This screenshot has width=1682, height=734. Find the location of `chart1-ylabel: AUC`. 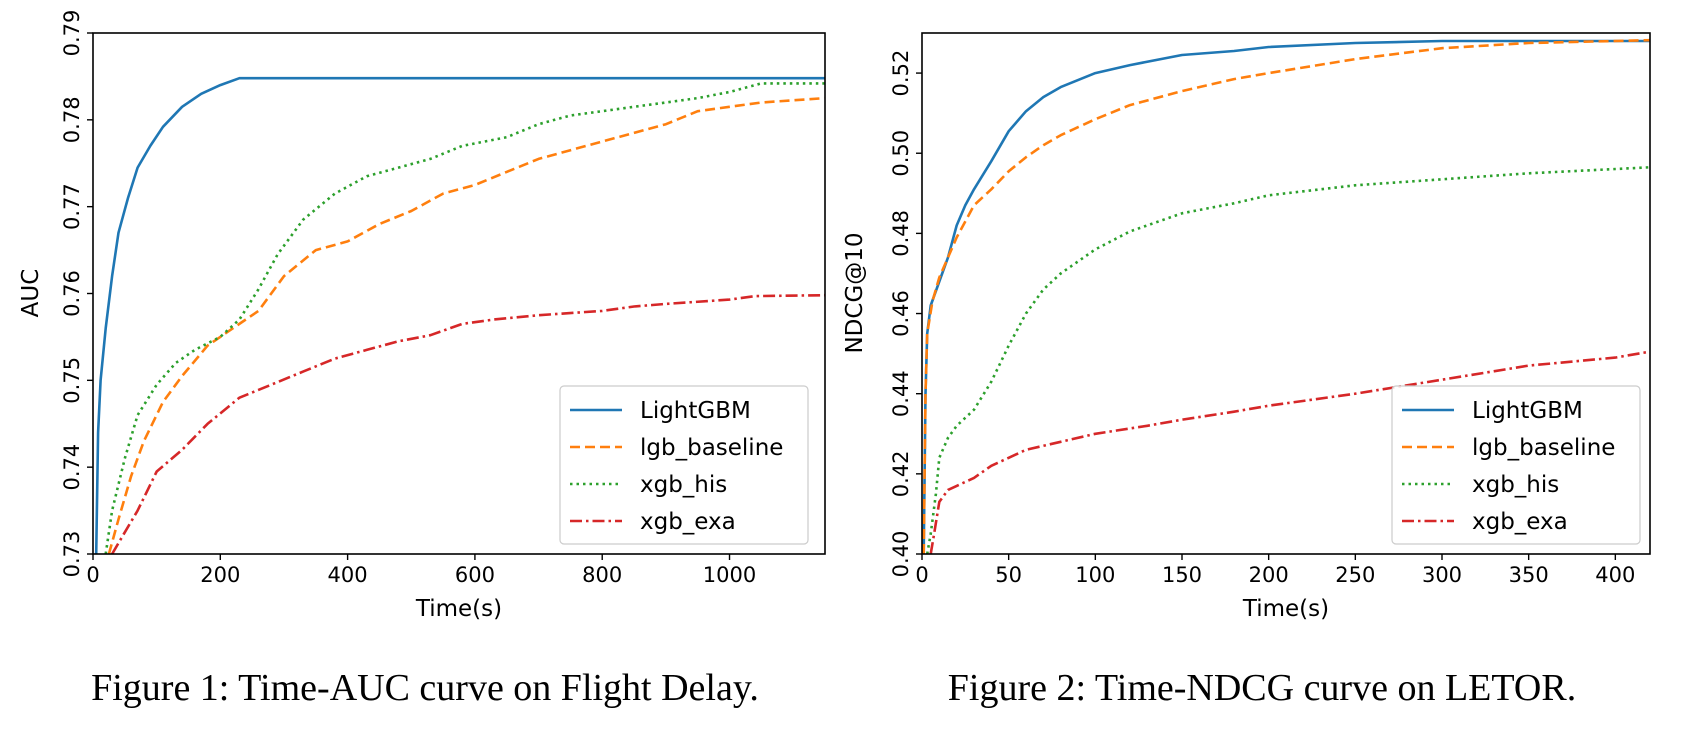

chart1-ylabel: AUC is located at coordinates (31, 293).